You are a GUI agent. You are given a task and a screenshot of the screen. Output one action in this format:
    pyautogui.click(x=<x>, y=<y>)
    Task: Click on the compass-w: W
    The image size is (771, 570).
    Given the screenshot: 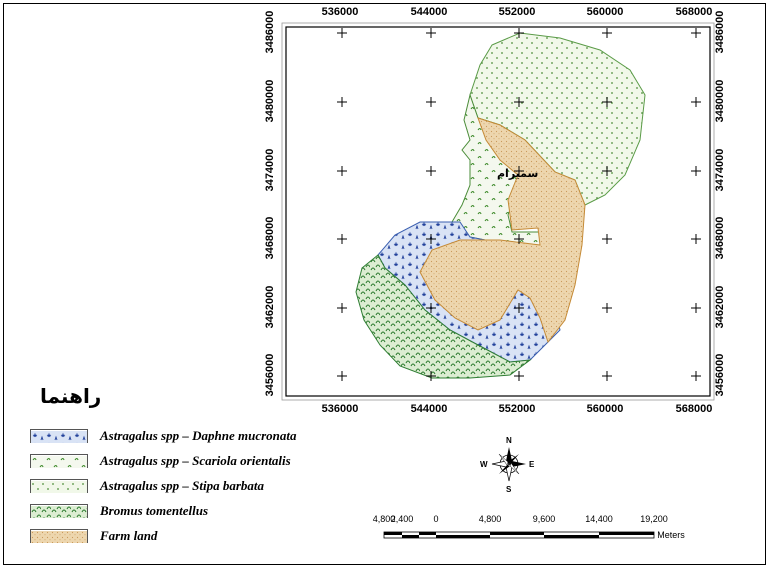 What is the action you would take?
    pyautogui.click(x=484, y=464)
    